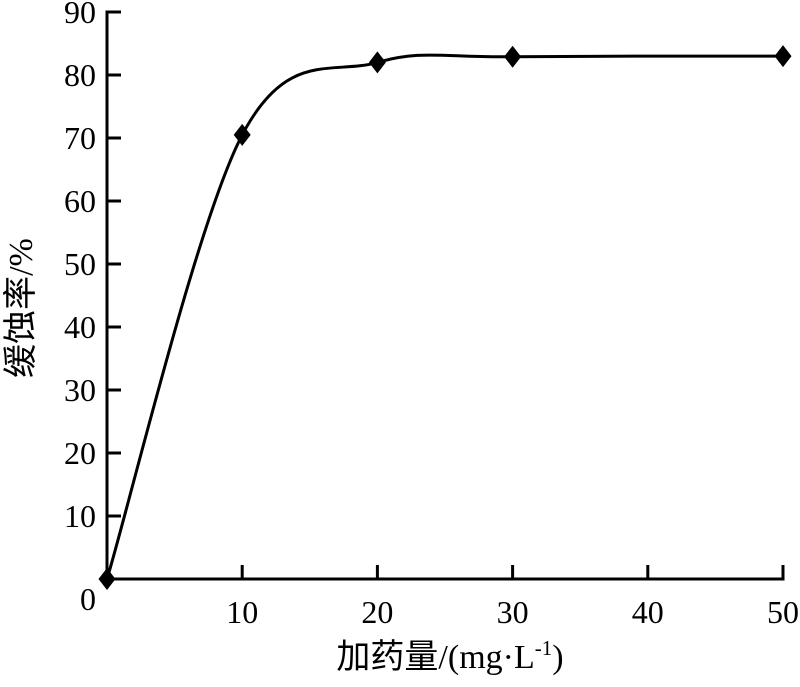  I want to click on y-tick-label: 80, so click(80, 75).